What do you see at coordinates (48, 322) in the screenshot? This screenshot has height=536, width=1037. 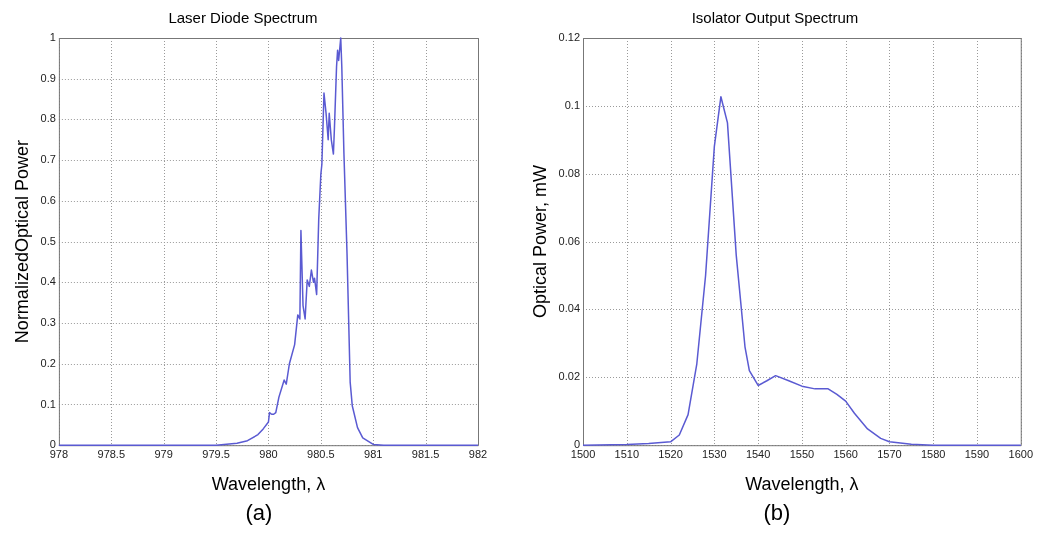 I see `y-tick-label: 0.3` at bounding box center [48, 322].